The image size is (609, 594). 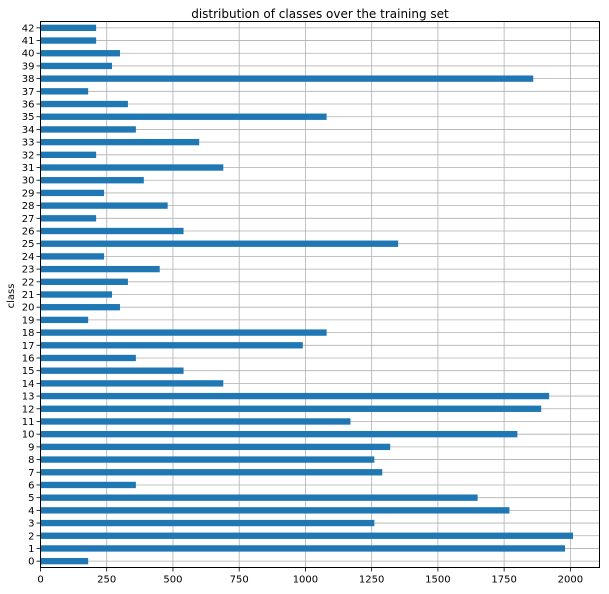 What do you see at coordinates (31, 498) in the screenshot?
I see `y-tick-label: 5` at bounding box center [31, 498].